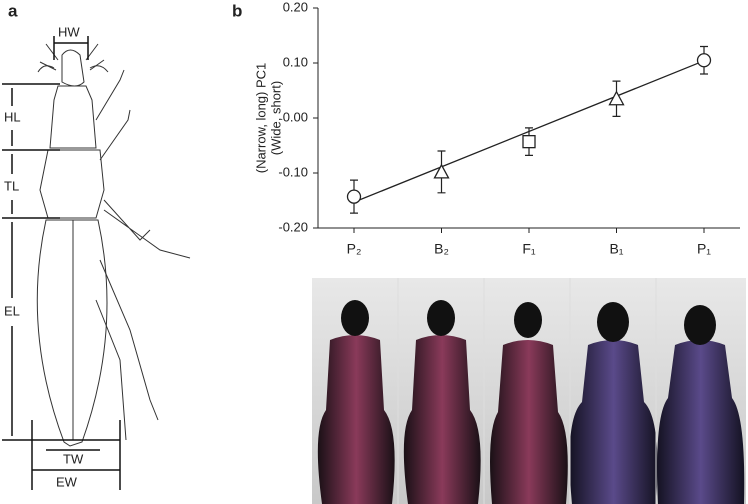  I want to click on y-tick-label: 0.20, so click(295, 7).